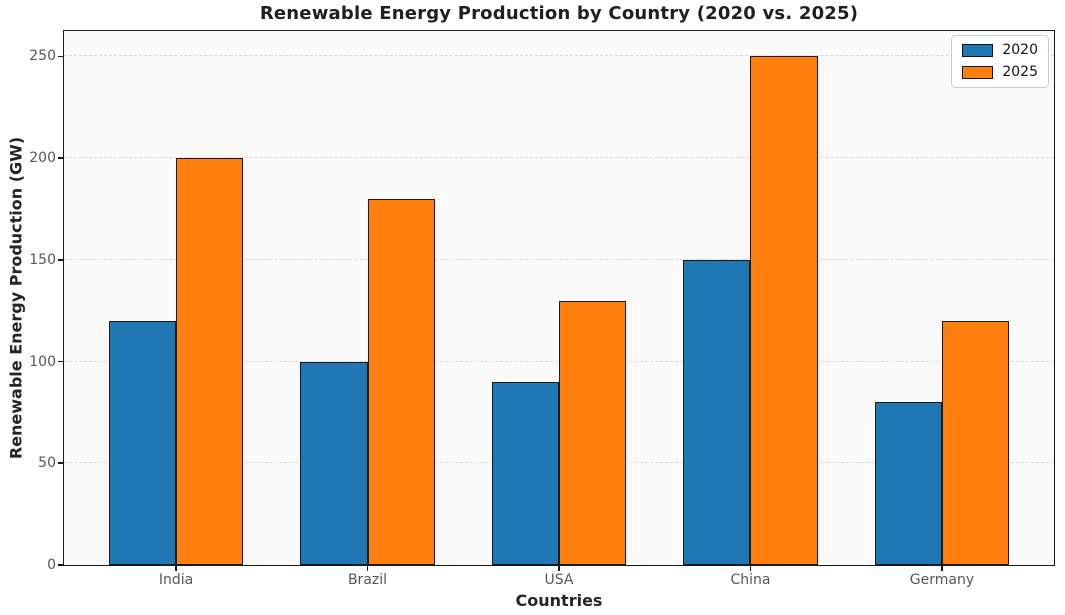 Image resolution: width=1065 pixels, height=615 pixels. What do you see at coordinates (1020, 72) in the screenshot?
I see `legend-label-2025: 2025` at bounding box center [1020, 72].